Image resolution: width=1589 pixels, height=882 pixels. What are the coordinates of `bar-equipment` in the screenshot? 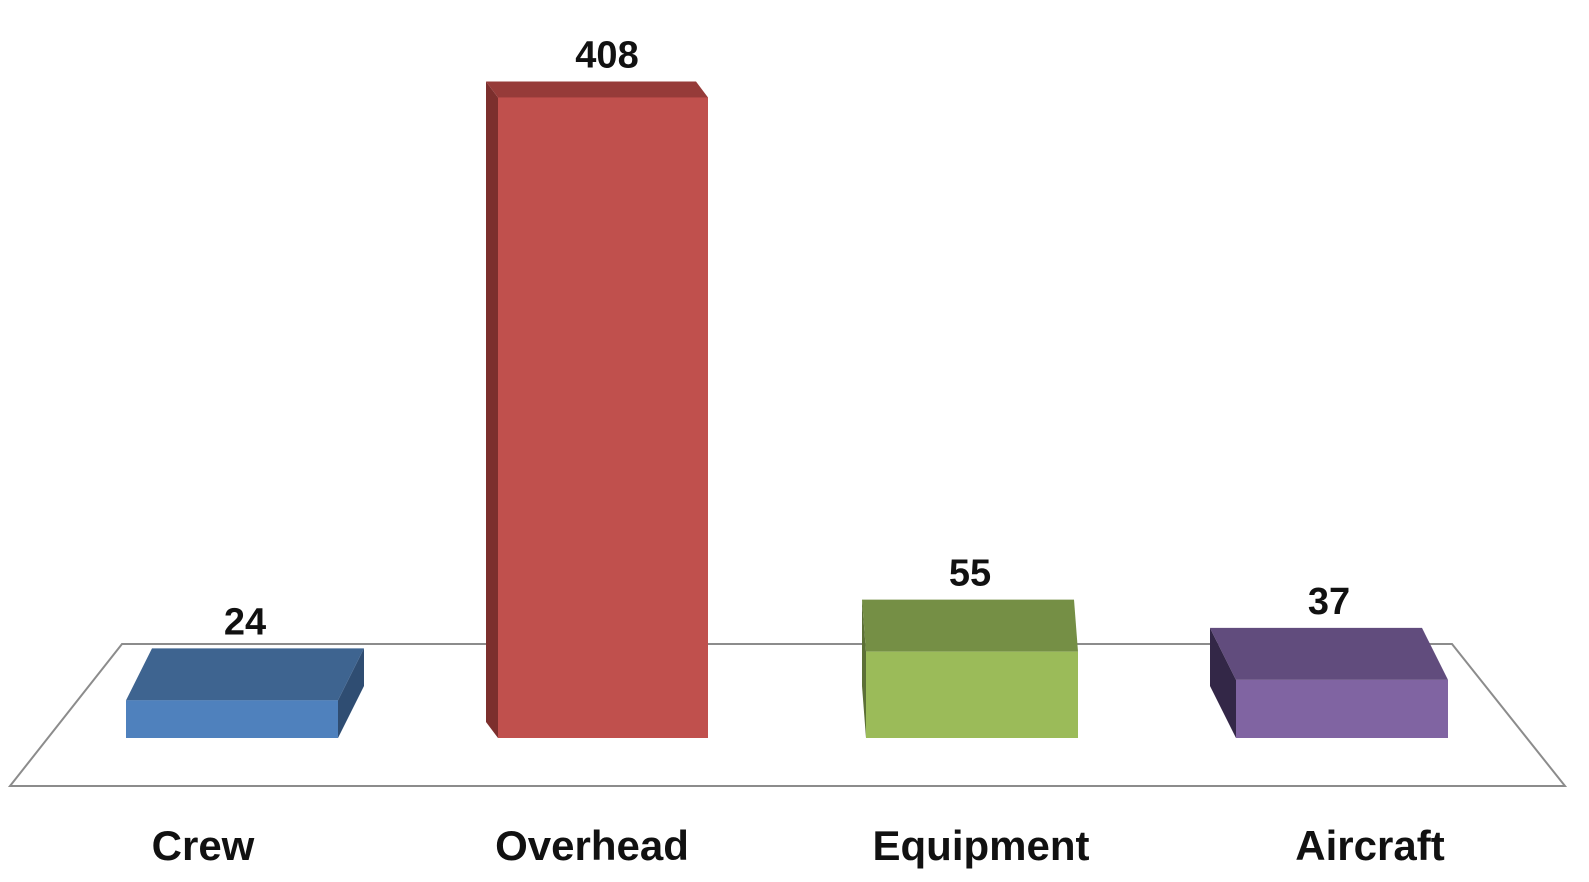 It's located at (970, 668).